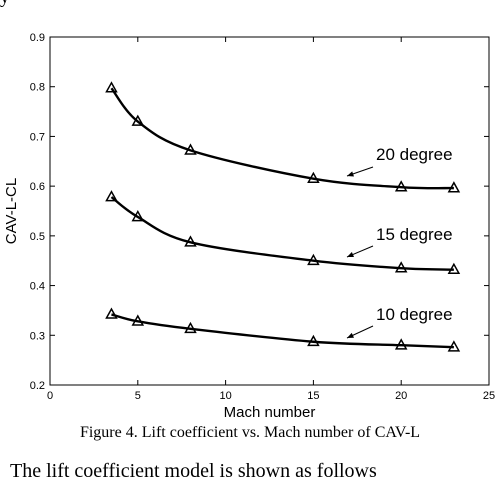 The image size is (500, 485). I want to click on y-tick-label: 0.5, so click(37, 237).